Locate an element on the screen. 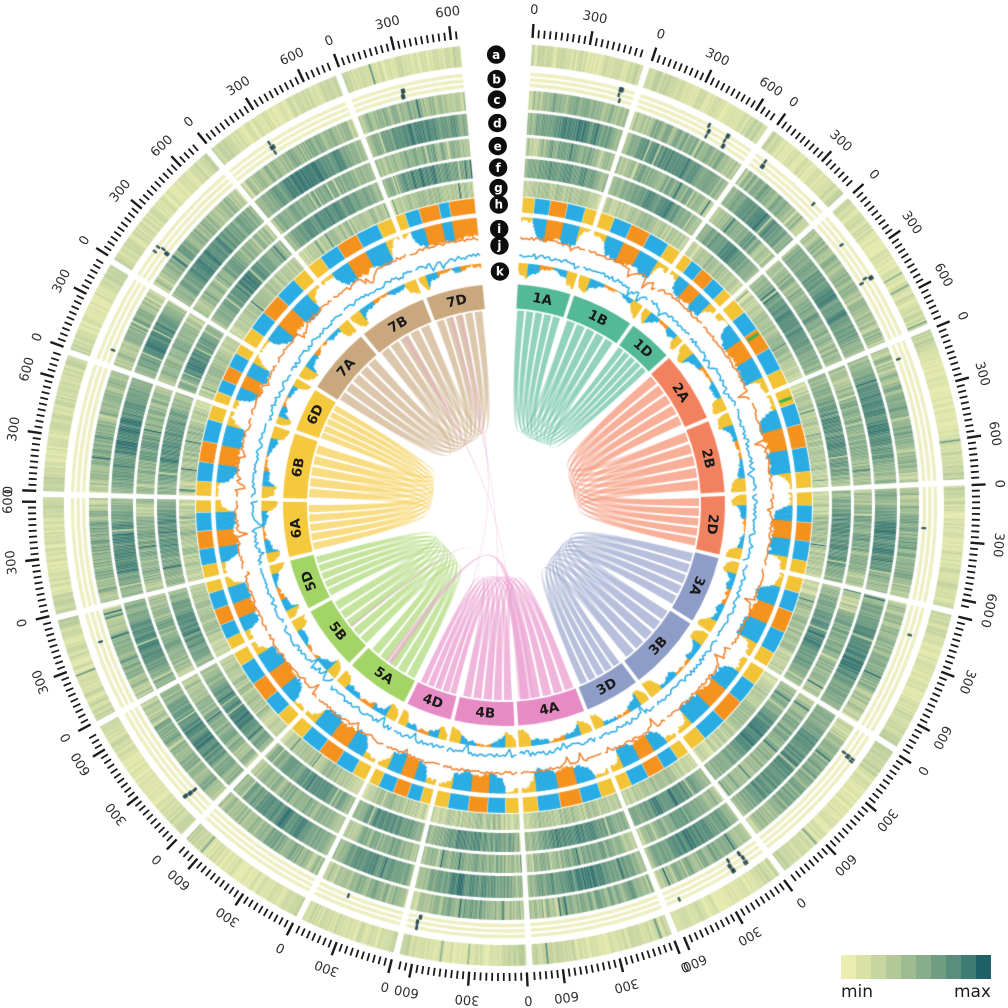  tick-label-5A-0: 0 is located at coordinates (281, 947).